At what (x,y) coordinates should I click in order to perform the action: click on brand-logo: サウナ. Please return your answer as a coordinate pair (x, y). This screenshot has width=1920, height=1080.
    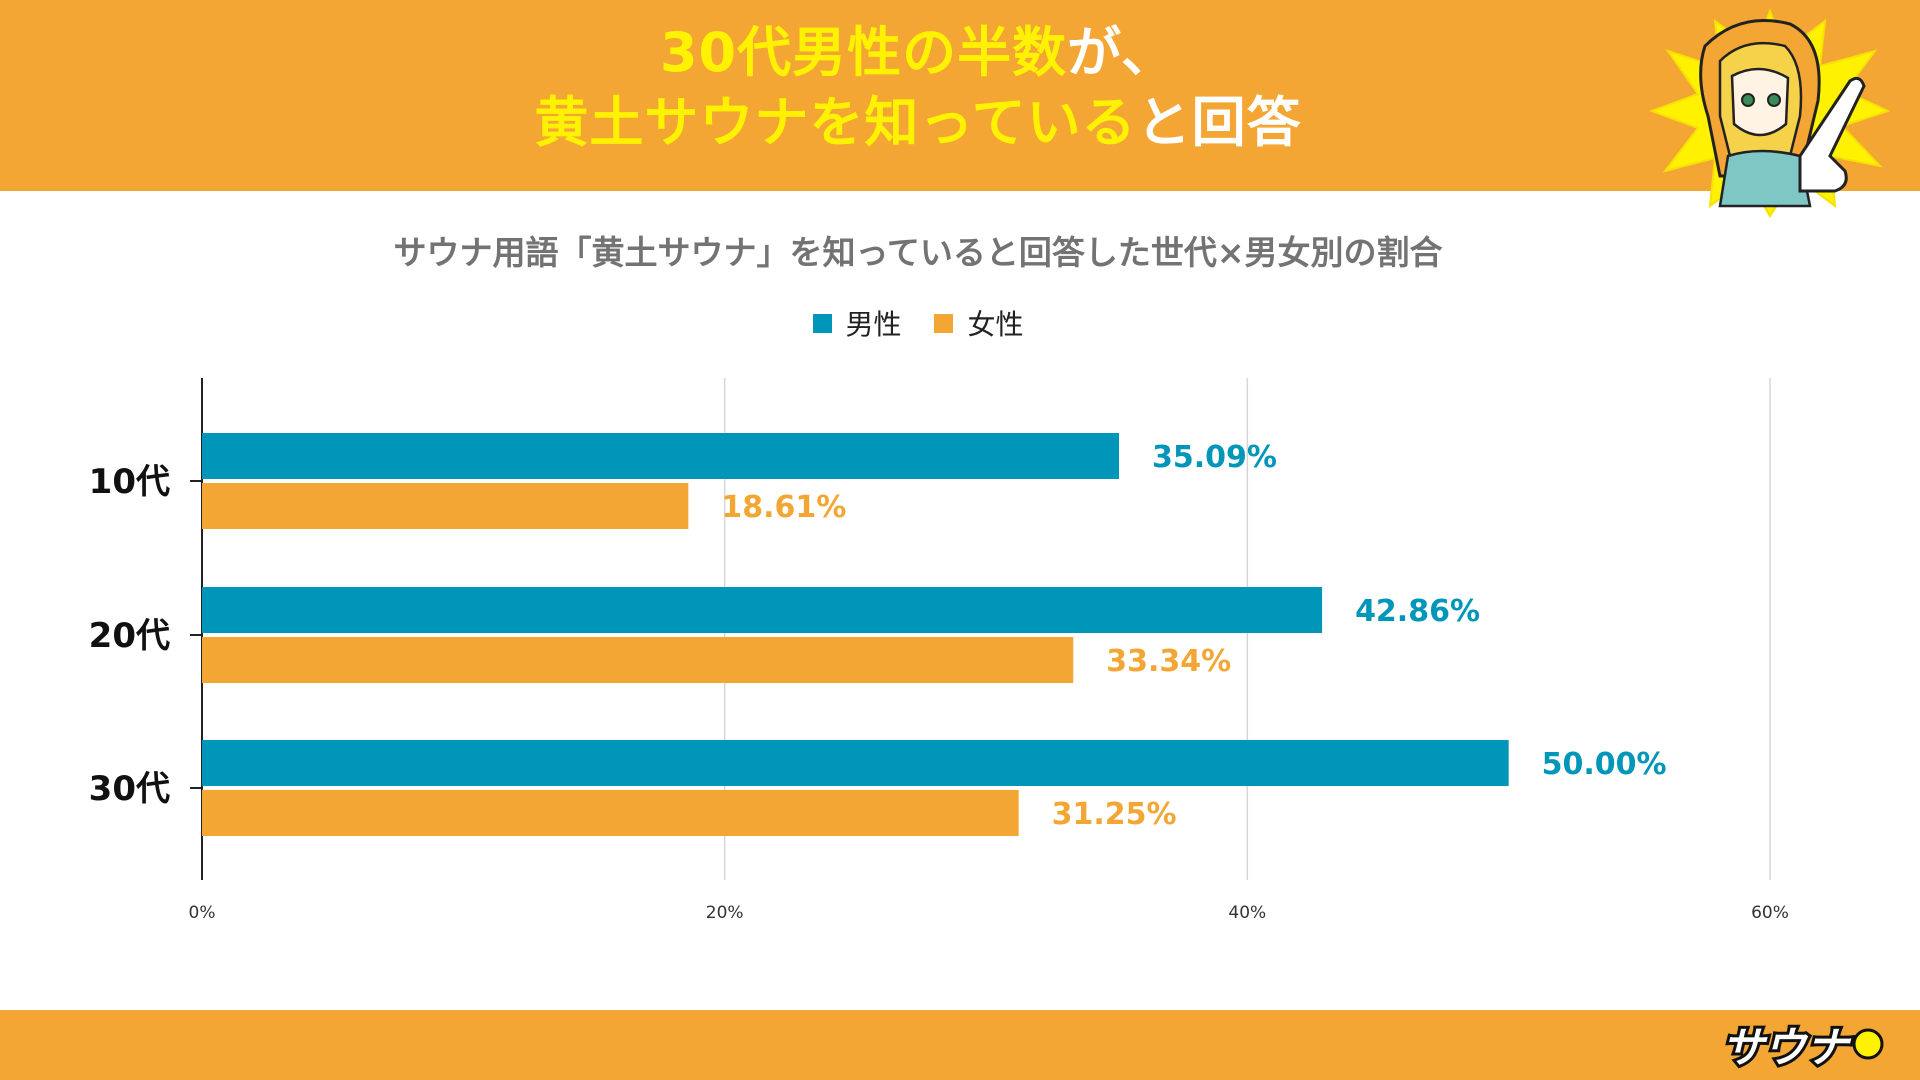
    Looking at the image, I should click on (1801, 1046).